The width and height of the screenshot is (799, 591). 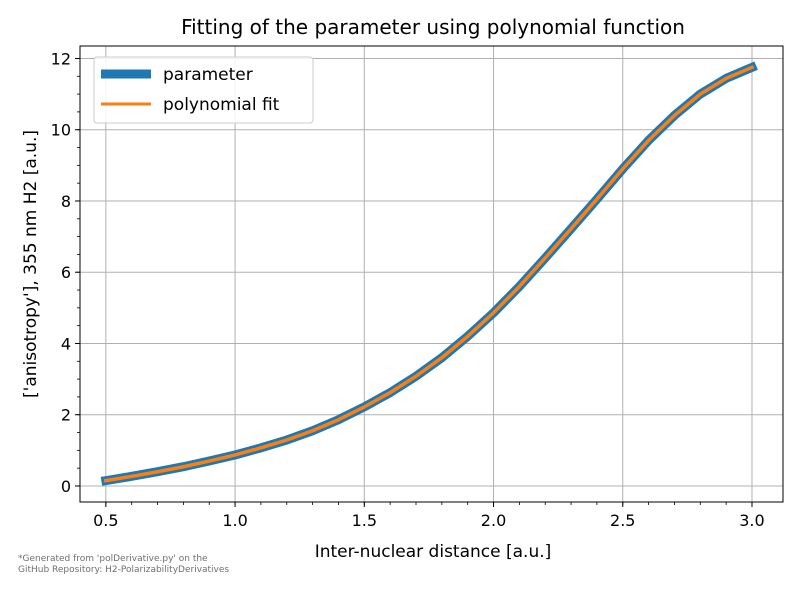 I want to click on y-tick-label: 4, so click(x=66, y=343).